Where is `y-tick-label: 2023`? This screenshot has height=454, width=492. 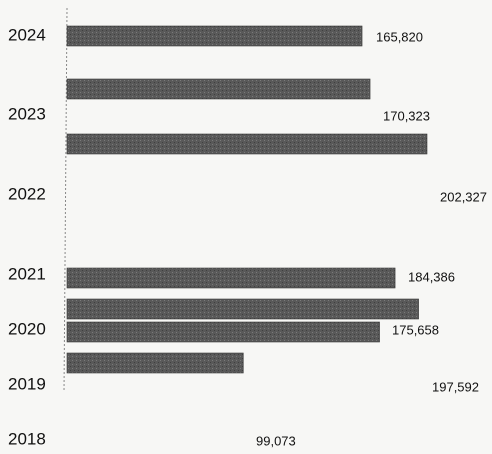 y-tick-label: 2023 is located at coordinates (27, 113).